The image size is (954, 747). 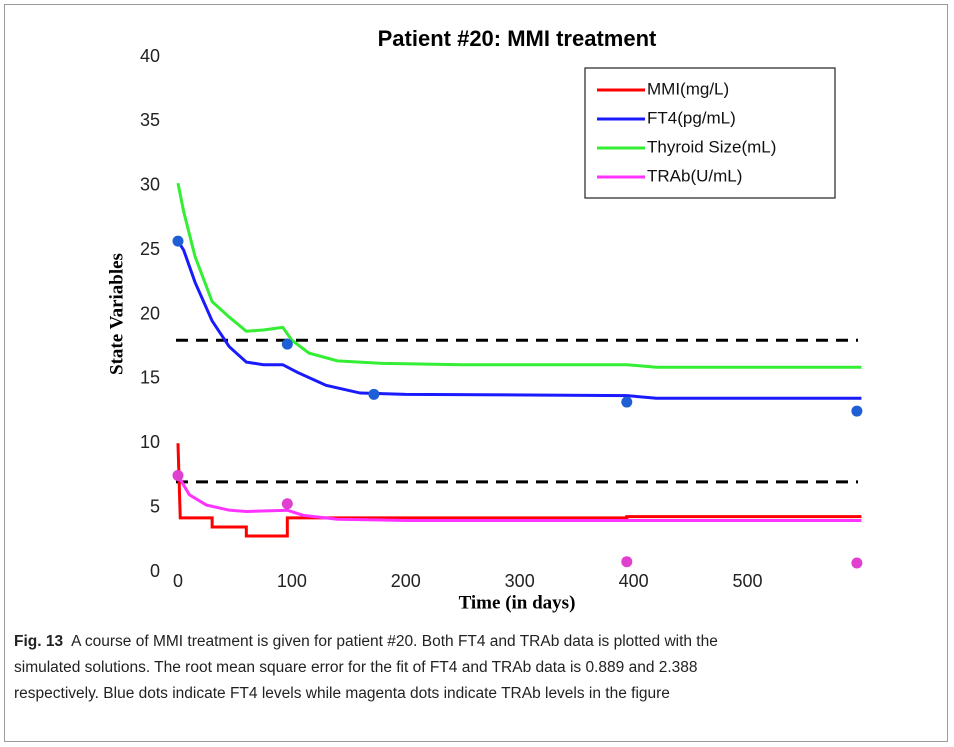 What do you see at coordinates (711, 146) in the screenshot?
I see `legend-label: Thyroid Size(mL)` at bounding box center [711, 146].